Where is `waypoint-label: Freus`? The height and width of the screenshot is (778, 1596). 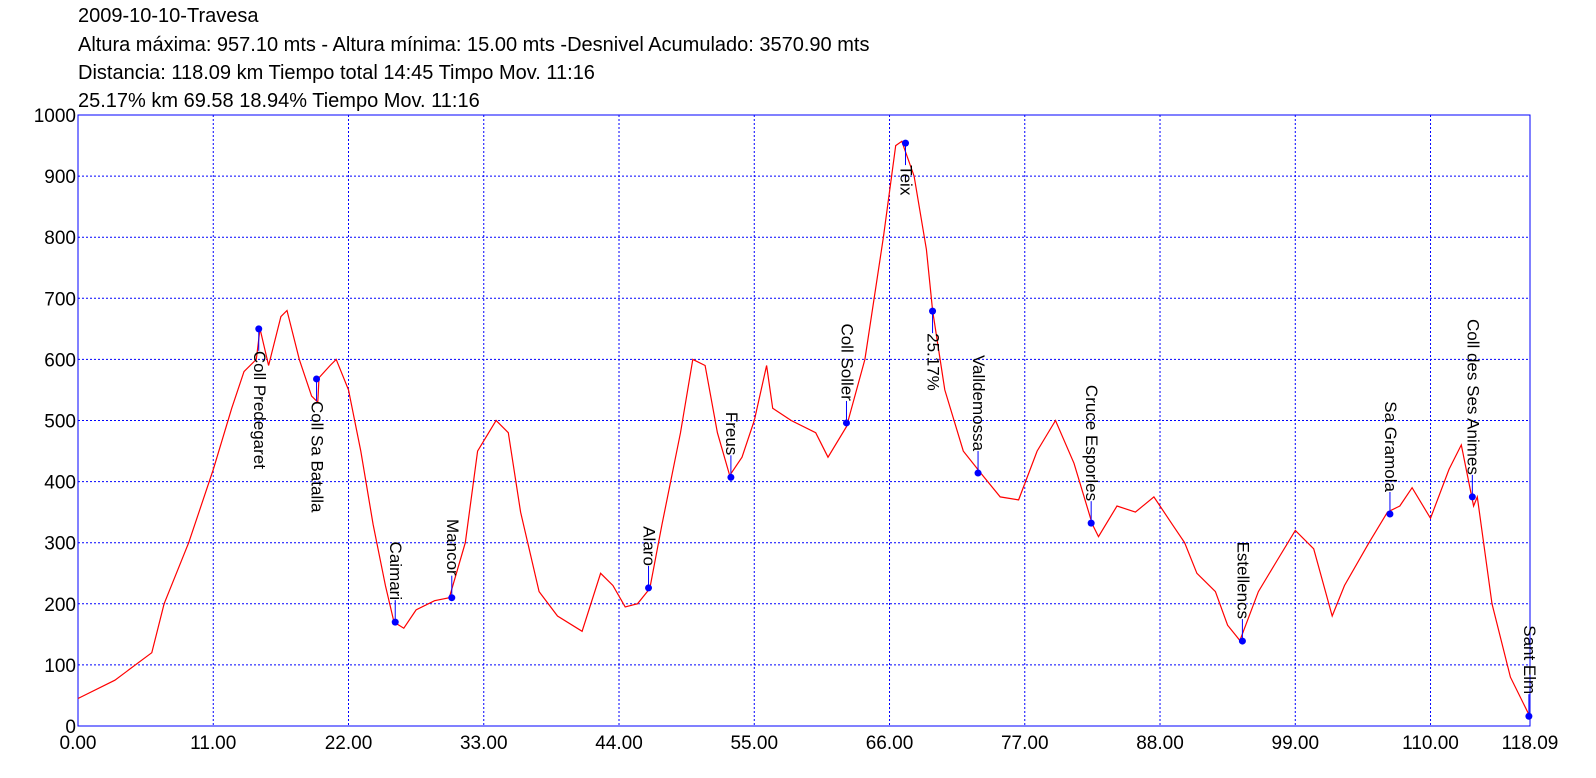
waypoint-label: Freus is located at coordinates (731, 433).